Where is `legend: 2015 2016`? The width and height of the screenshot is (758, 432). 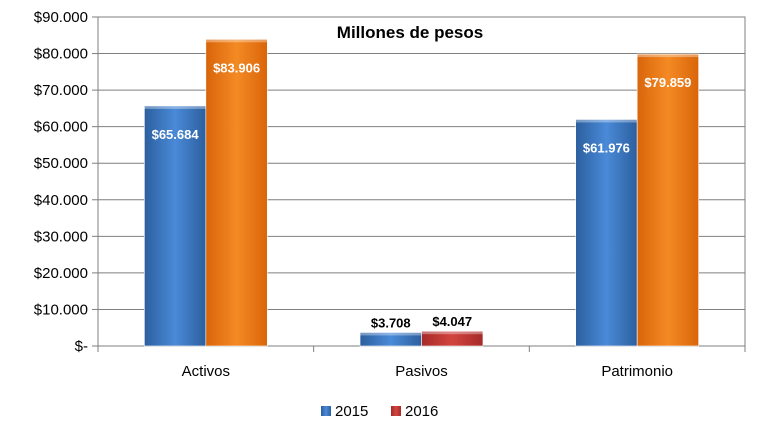
legend: 2015 2016 is located at coordinates (379, 411).